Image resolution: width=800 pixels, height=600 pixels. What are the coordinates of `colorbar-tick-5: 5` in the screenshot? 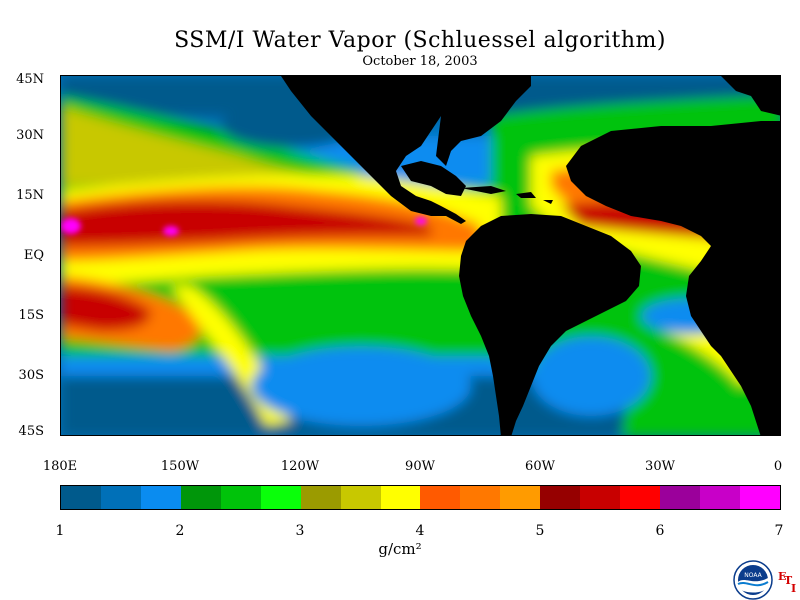 It's located at (540, 531).